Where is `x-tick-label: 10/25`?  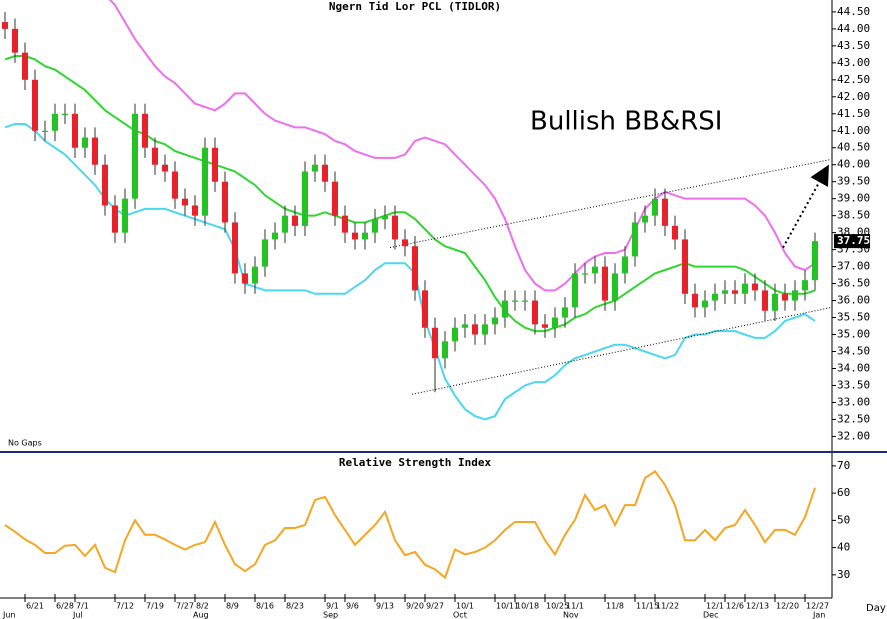
x-tick-label: 10/25 is located at coordinates (557, 606).